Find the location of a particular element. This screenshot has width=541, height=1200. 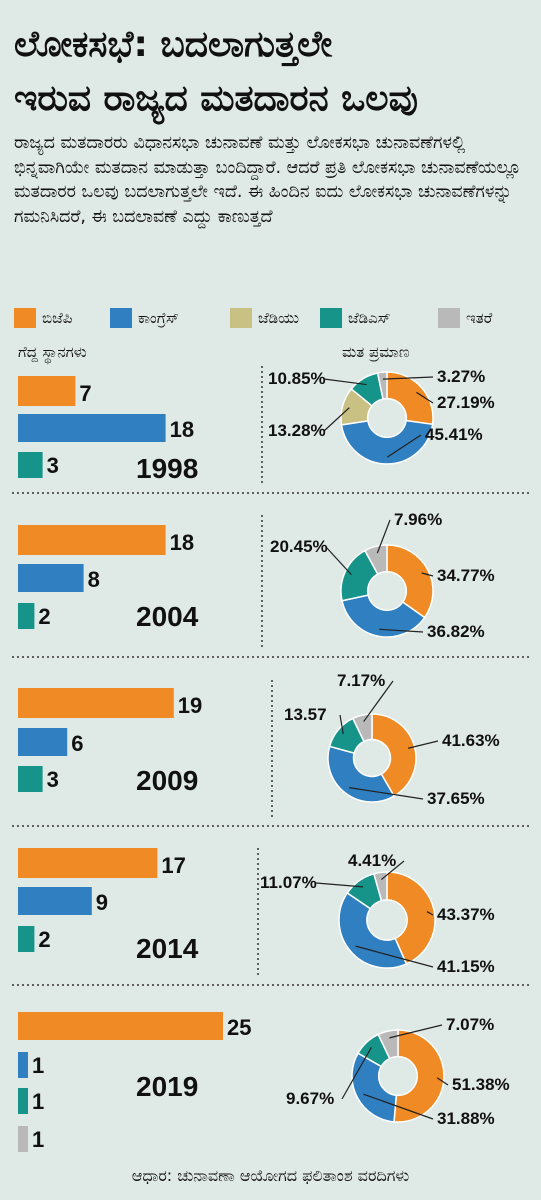

bar-label-2009-1: 6 is located at coordinates (77, 743).